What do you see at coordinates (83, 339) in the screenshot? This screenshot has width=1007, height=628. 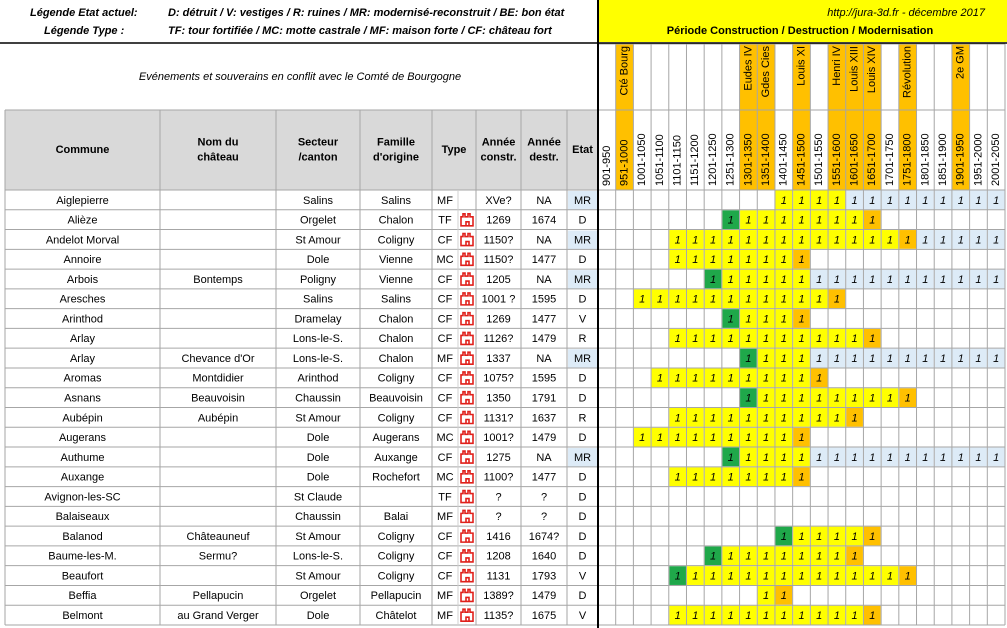 I see `cell-commune: Arlay` at bounding box center [83, 339].